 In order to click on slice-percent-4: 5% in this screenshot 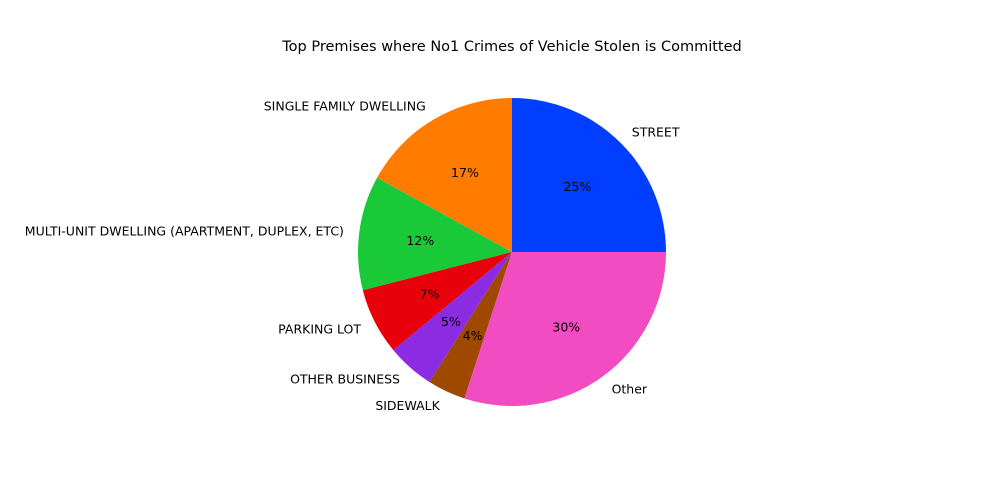, I will do `click(451, 321)`.